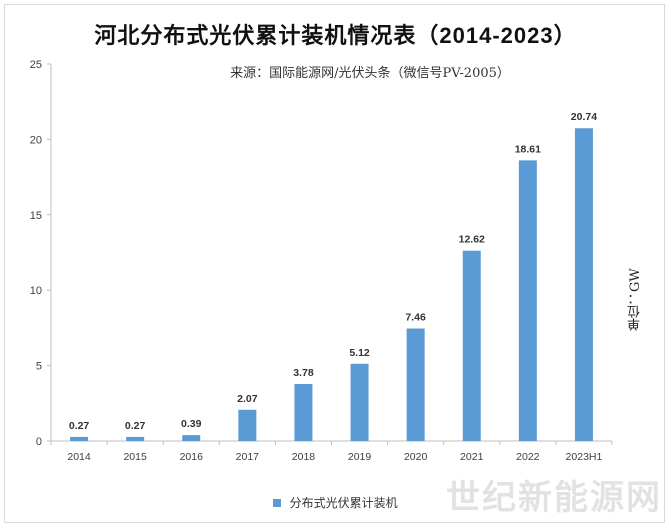  I want to click on legend-swatch, so click(277, 502).